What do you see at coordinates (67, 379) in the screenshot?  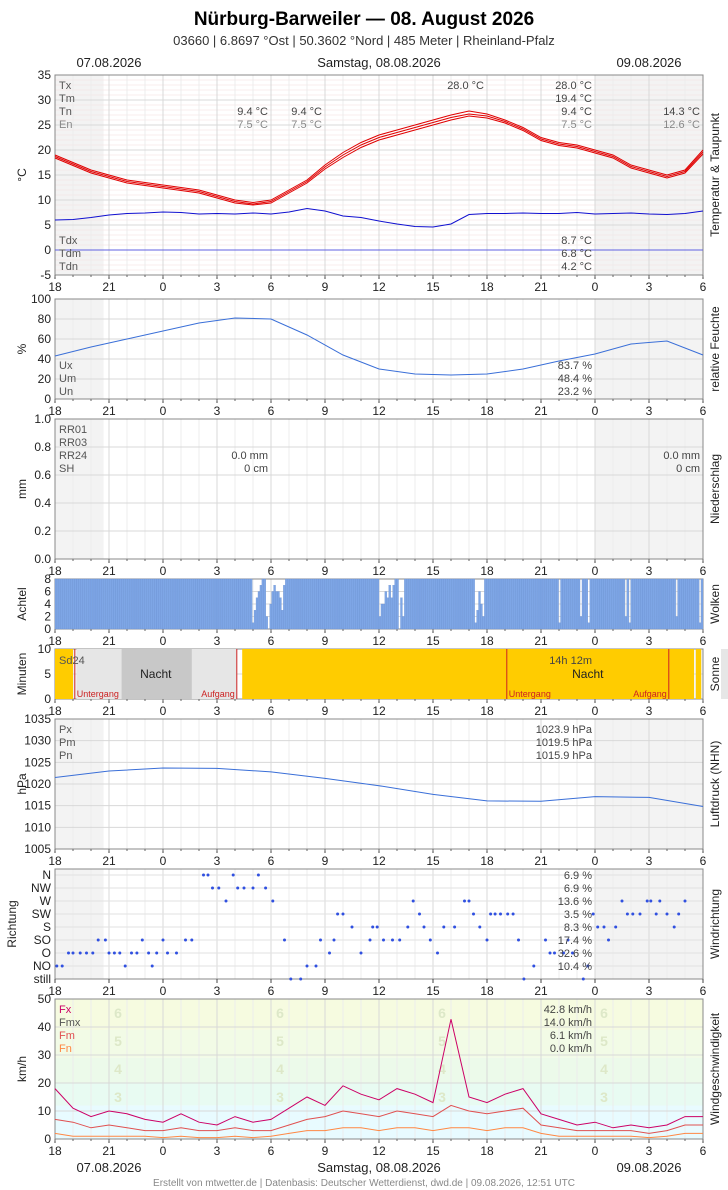 I see `humidity-legend-label: Um` at bounding box center [67, 379].